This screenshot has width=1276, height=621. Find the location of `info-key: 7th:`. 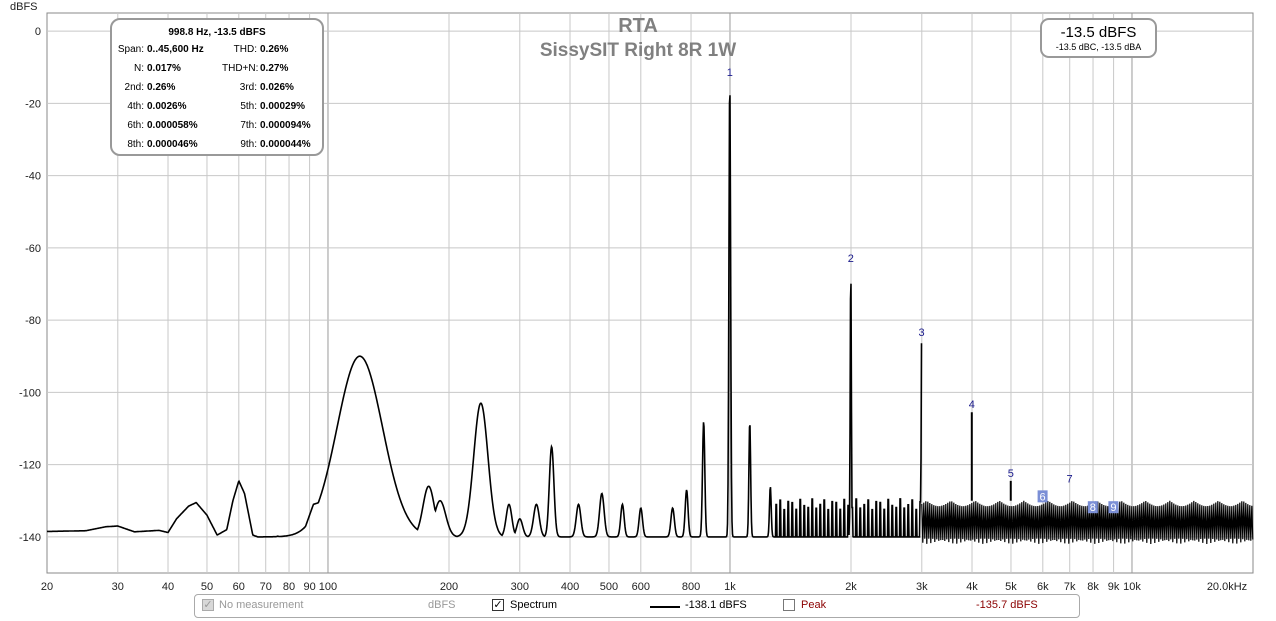

info-key: 7th: is located at coordinates (248, 125).